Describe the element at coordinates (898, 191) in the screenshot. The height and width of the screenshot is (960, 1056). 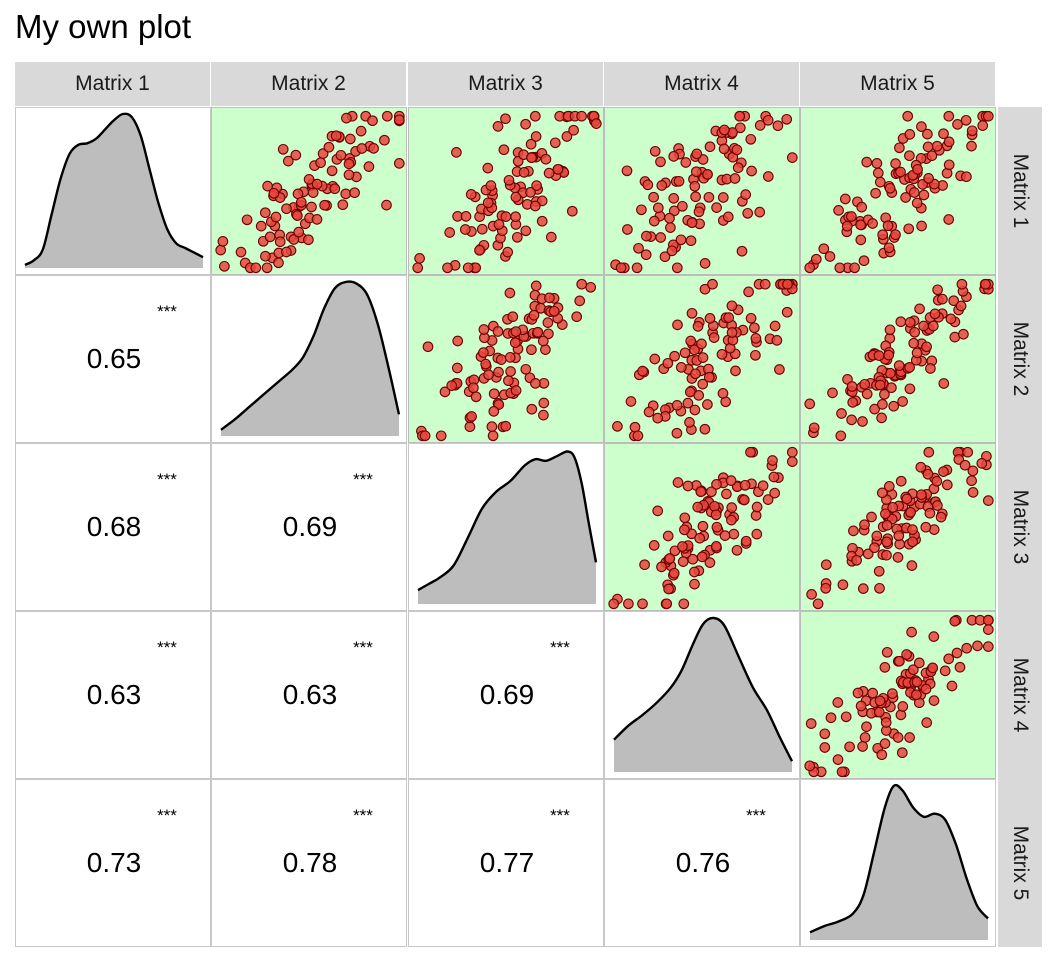
I see `panel-background` at that location.